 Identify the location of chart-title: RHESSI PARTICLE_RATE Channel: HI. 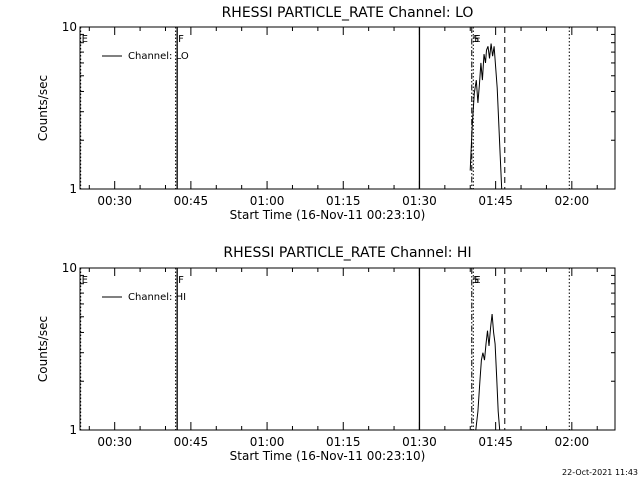
(347, 253).